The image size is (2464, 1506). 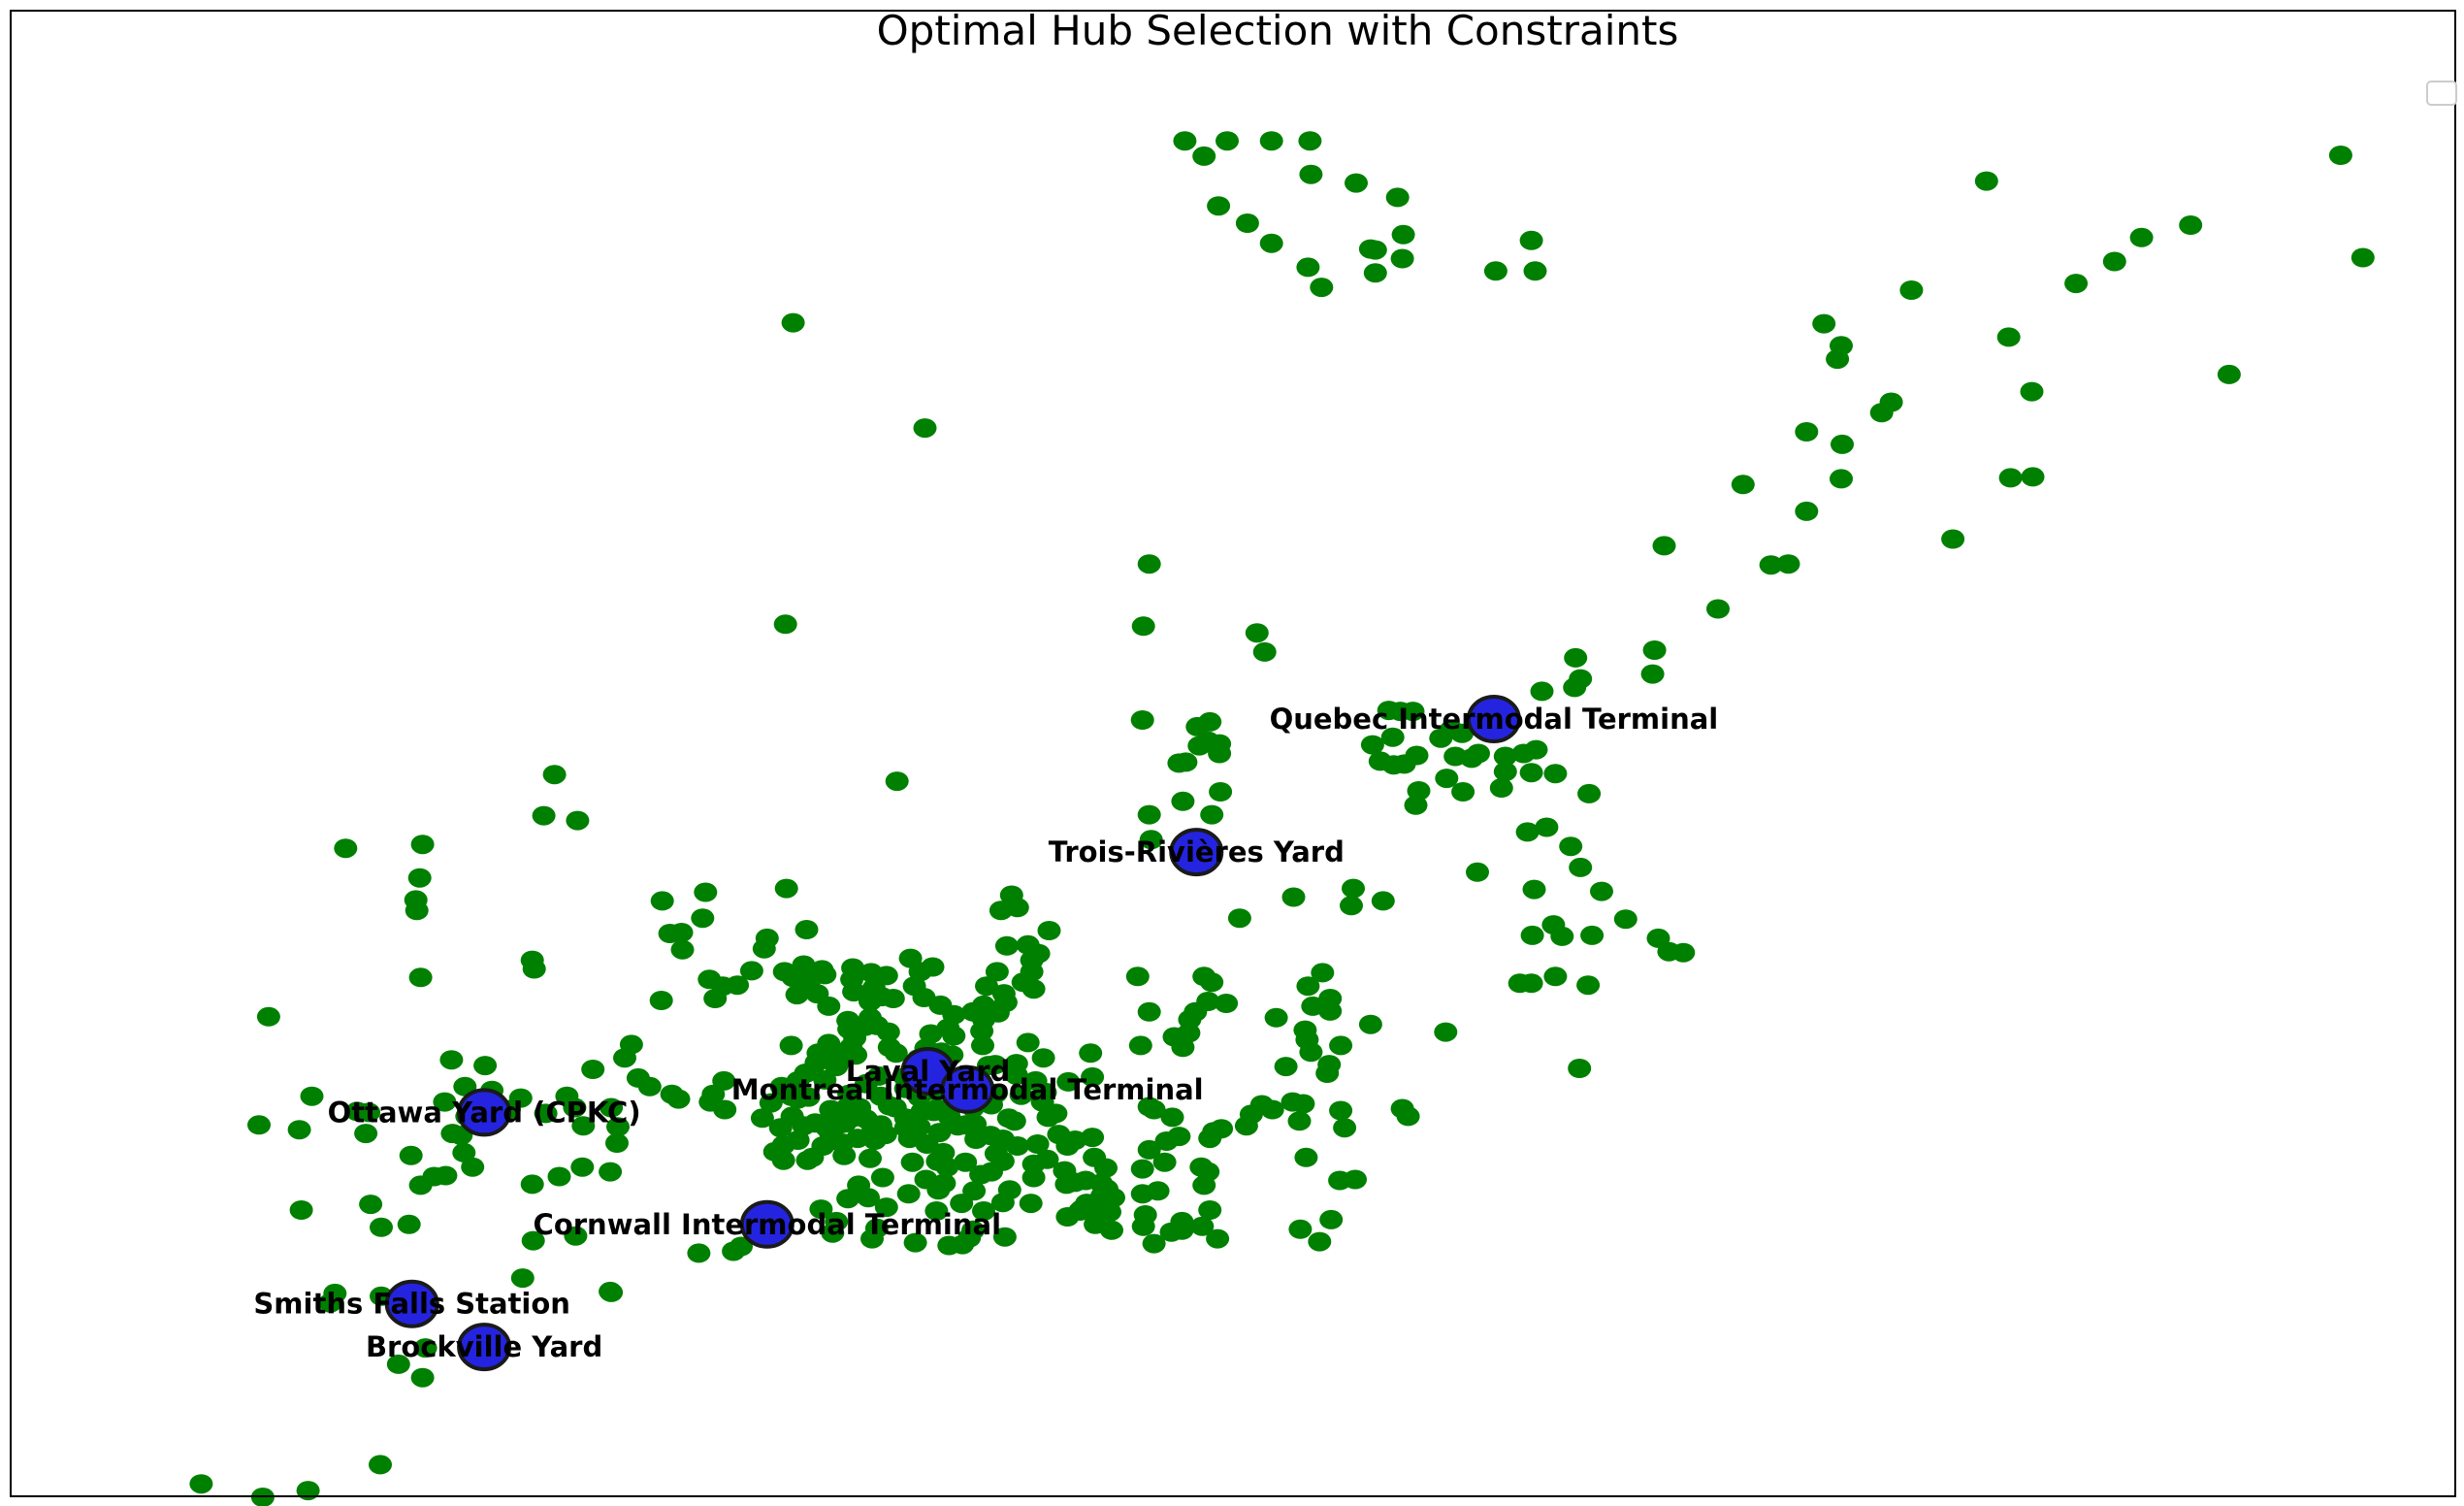 I want to click on hub-label: Trois-Rivières Yard, so click(x=1197, y=851).